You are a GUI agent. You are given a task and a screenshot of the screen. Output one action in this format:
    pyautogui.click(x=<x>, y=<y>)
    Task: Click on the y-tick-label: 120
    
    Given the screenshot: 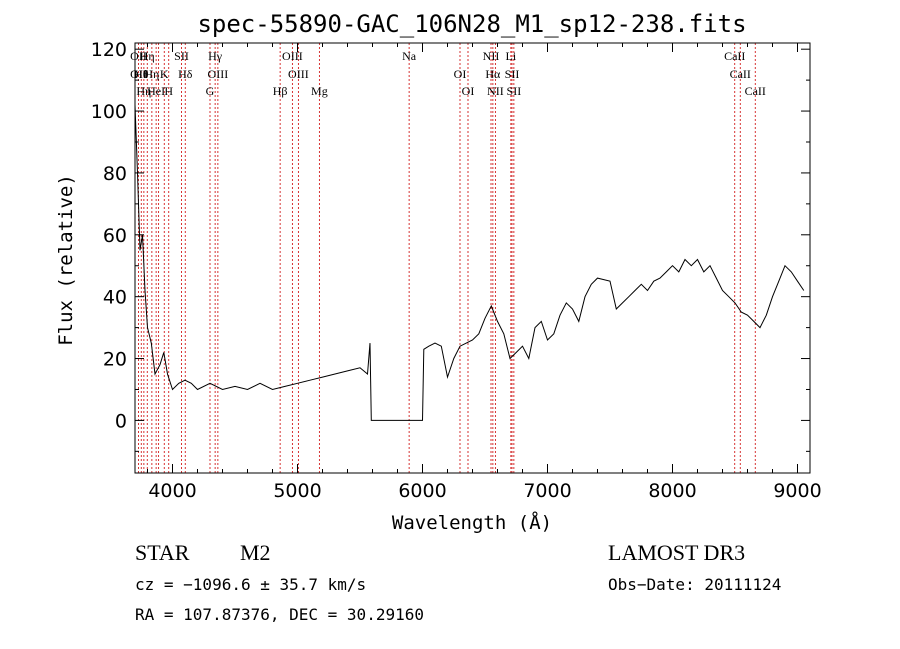 What is the action you would take?
    pyautogui.click(x=109, y=50)
    